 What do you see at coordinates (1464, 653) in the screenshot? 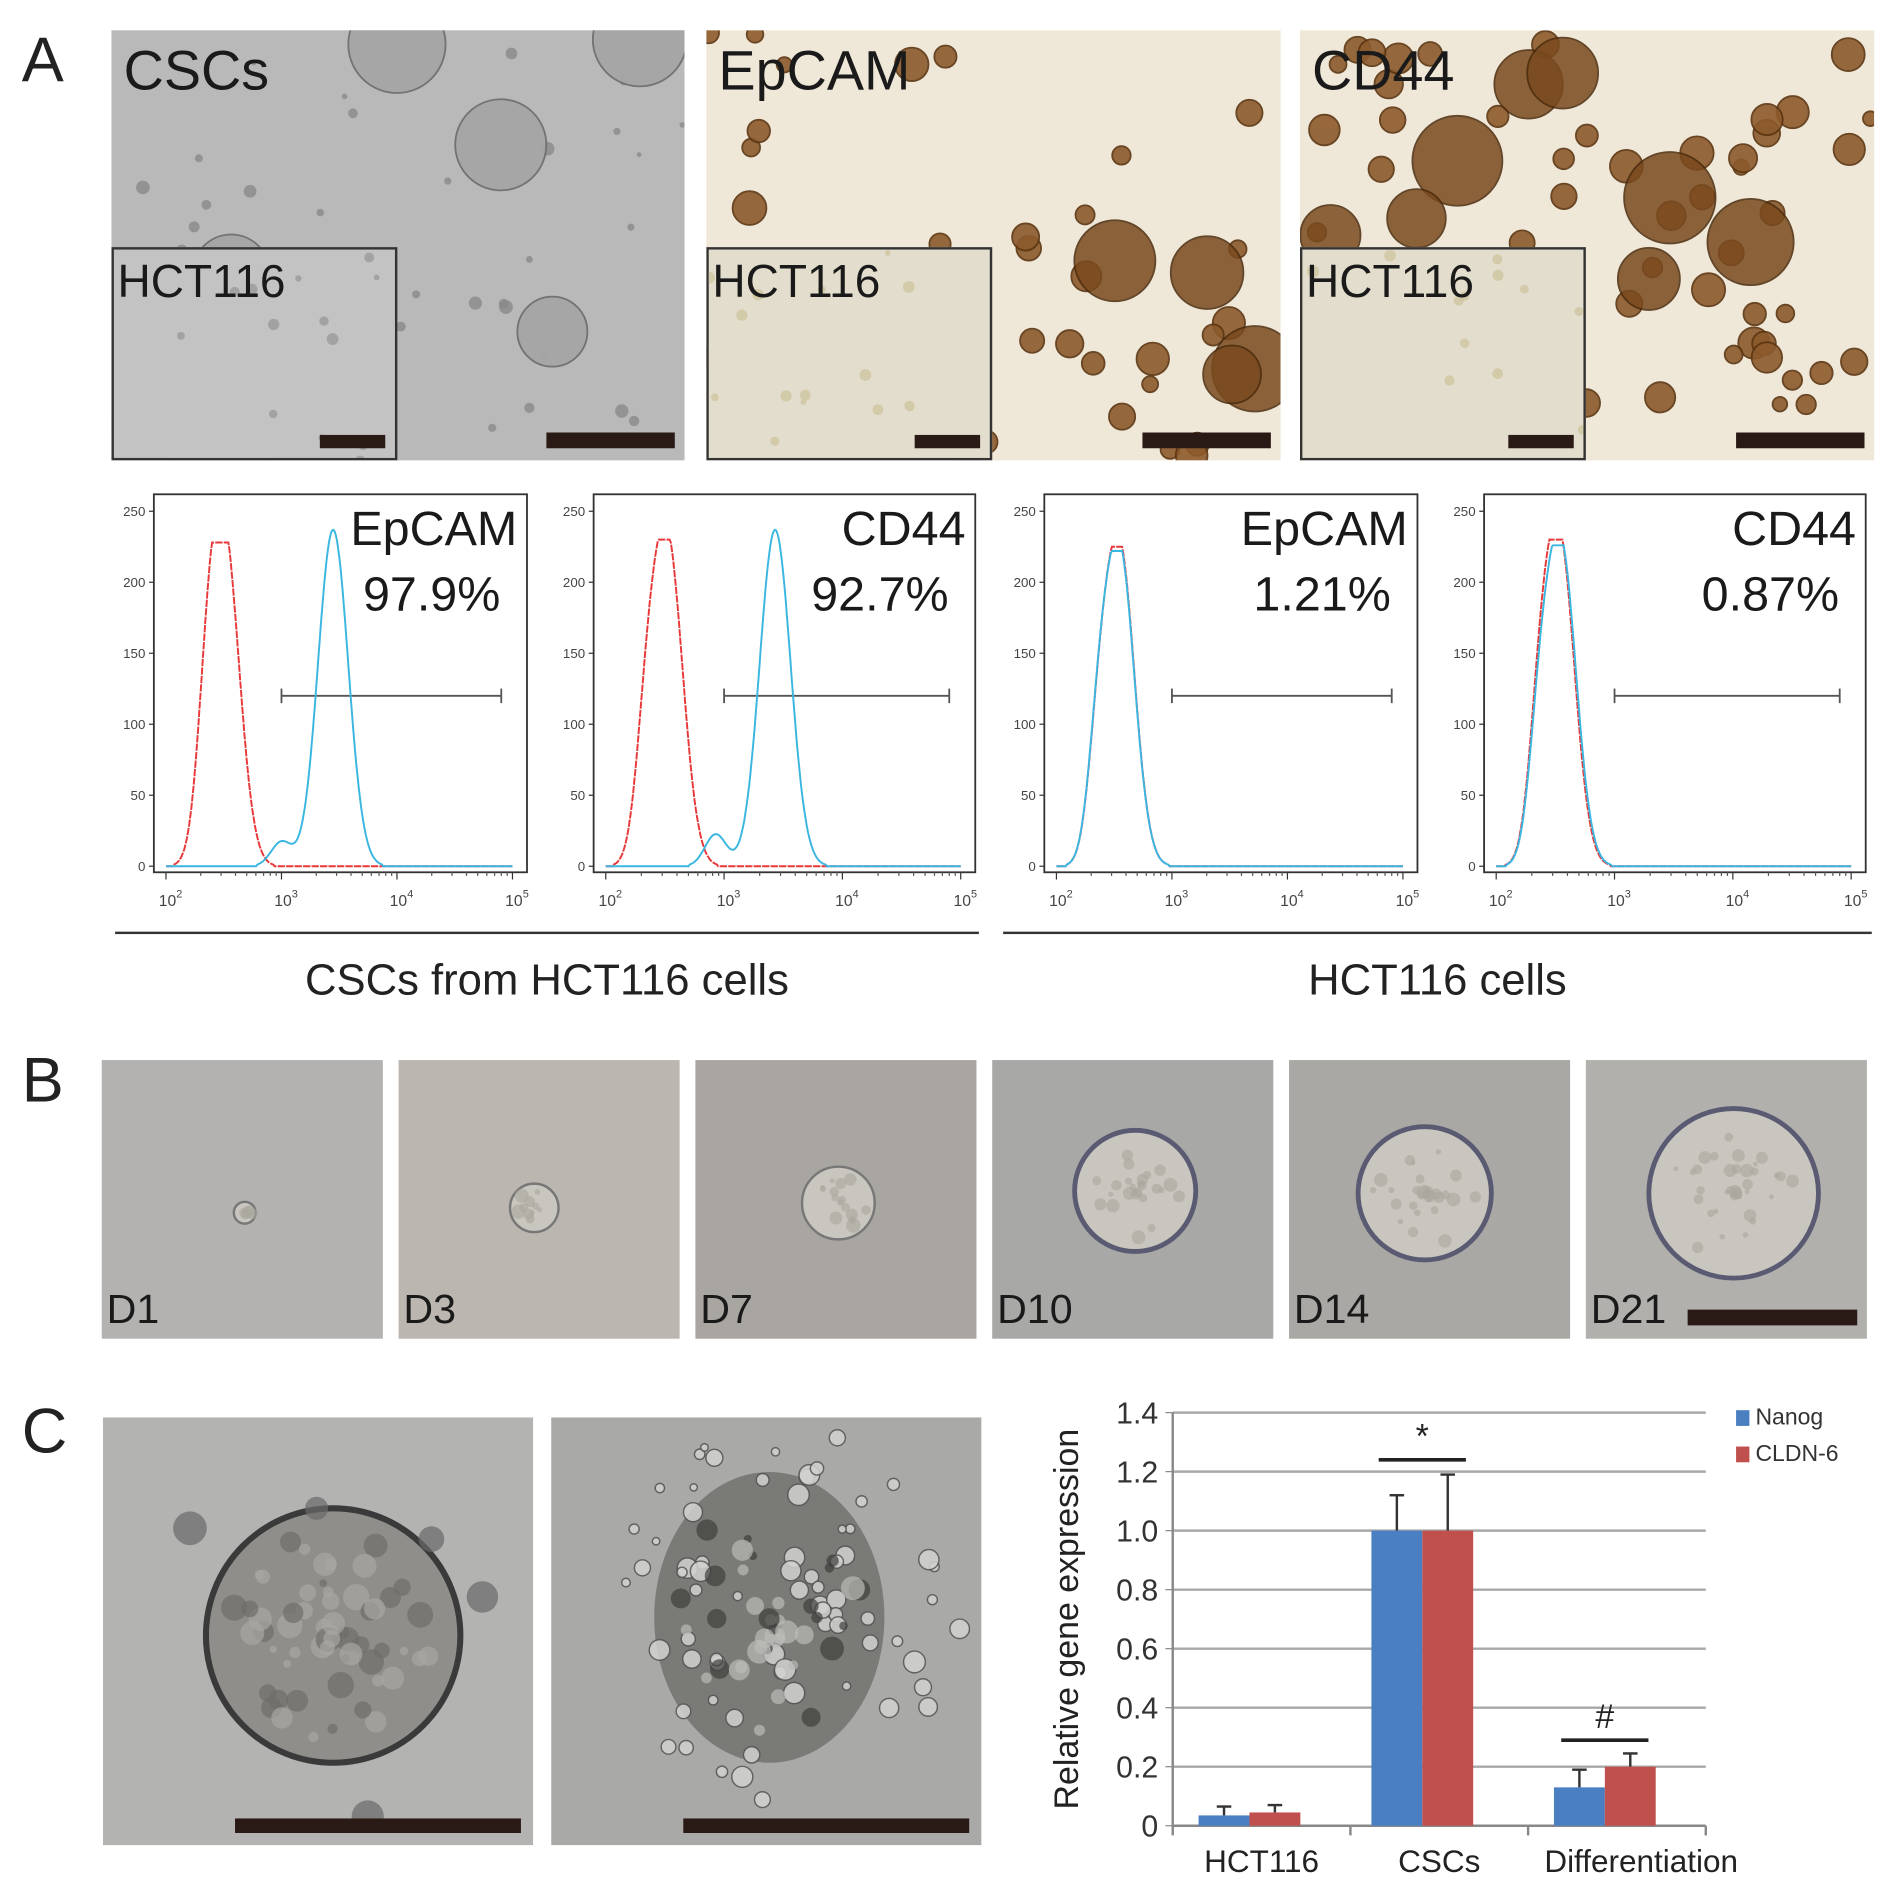
I see `y-tick-label: 150` at bounding box center [1464, 653].